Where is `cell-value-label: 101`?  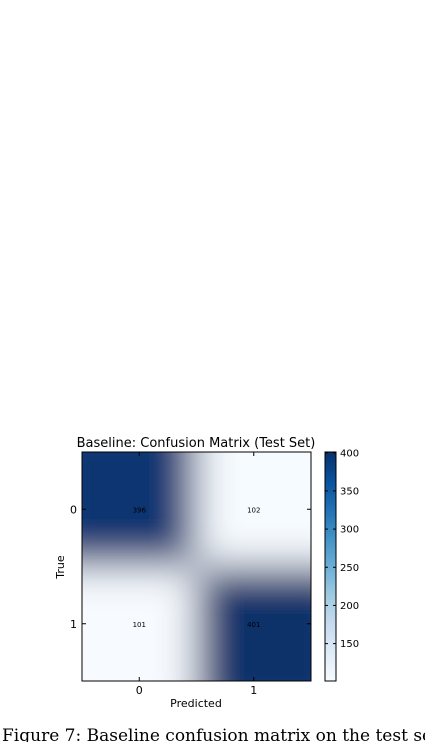
cell-value-label: 101 is located at coordinates (139, 625).